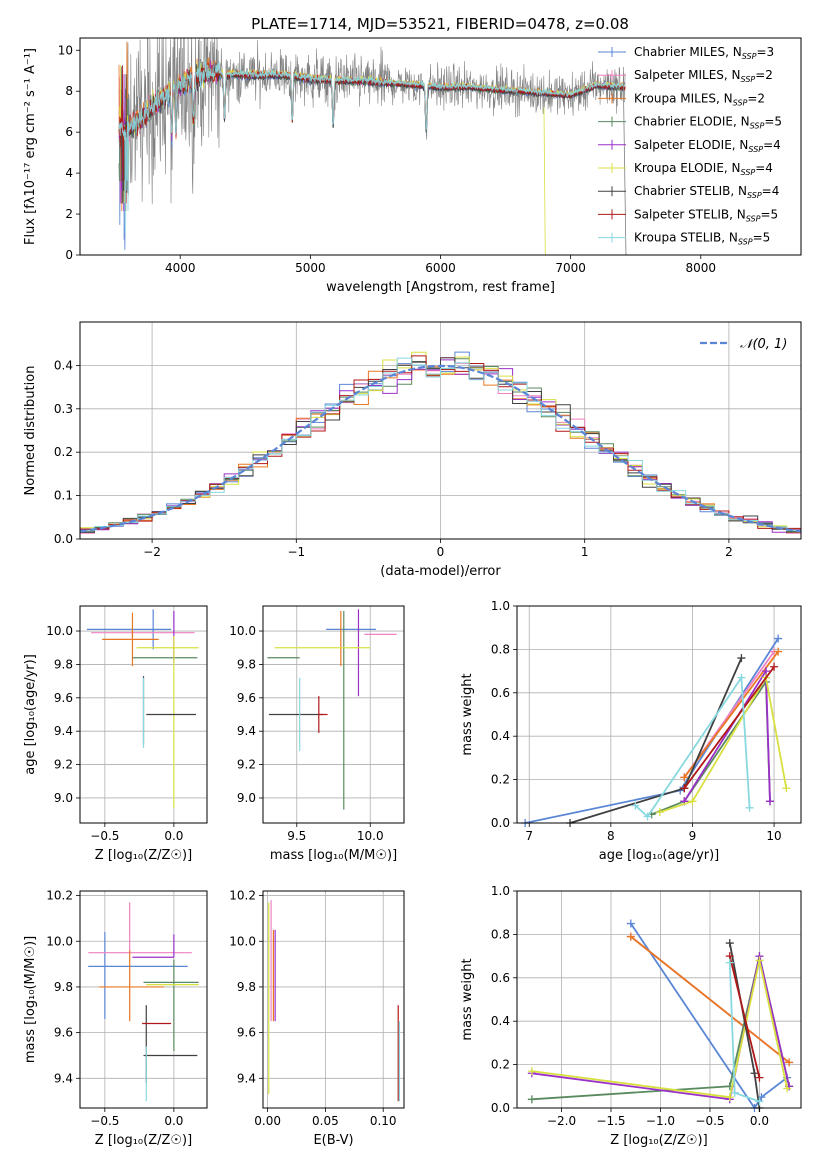  I want to click on legend-label-text: Kroupa MILES, N, so click(683, 98).